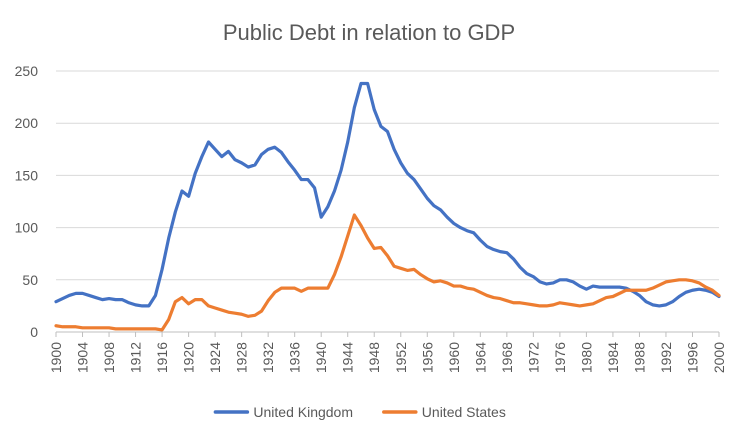 This screenshot has height=439, width=738. What do you see at coordinates (27, 71) in the screenshot?
I see `y-tick-label: 250` at bounding box center [27, 71].